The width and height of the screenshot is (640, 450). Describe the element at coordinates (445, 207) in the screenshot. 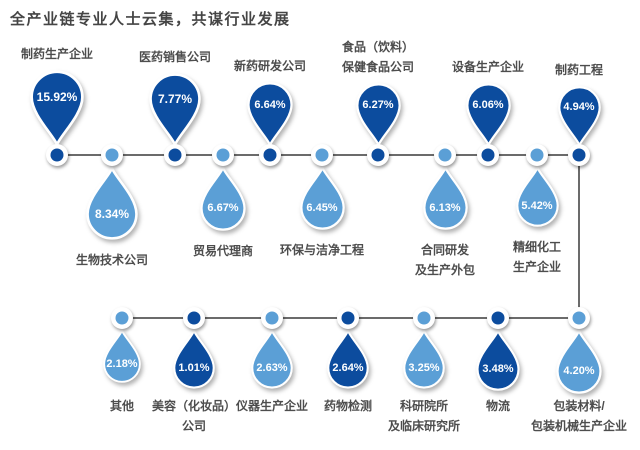

I see `value-label: 6.13%` at that location.